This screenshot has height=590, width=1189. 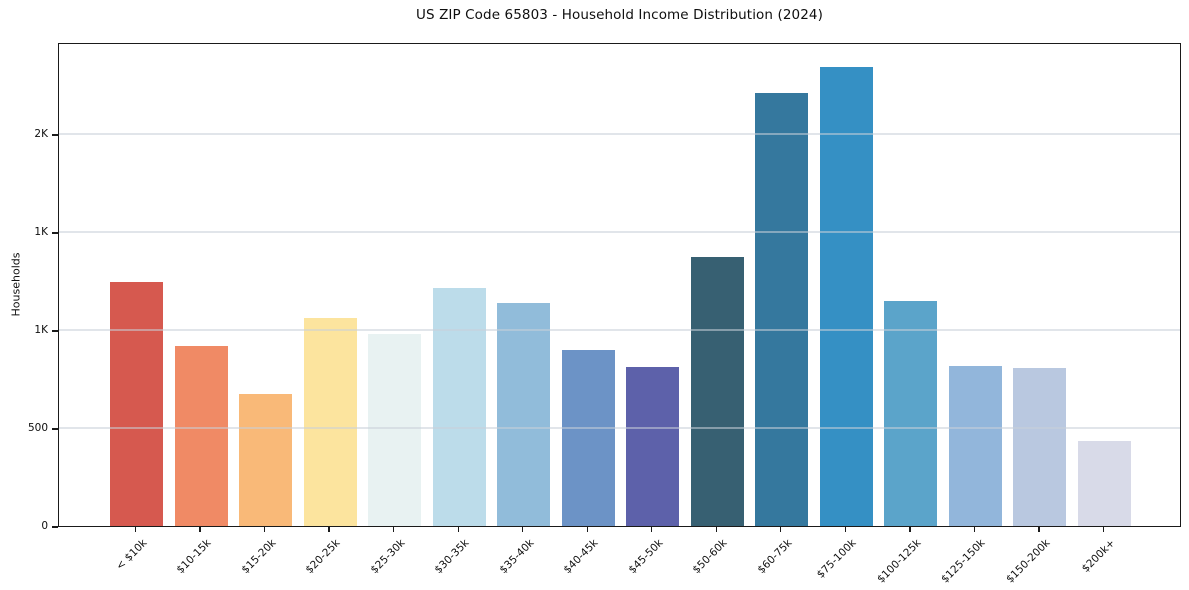 I want to click on x-tick-label: $20-25k, so click(x=323, y=557).